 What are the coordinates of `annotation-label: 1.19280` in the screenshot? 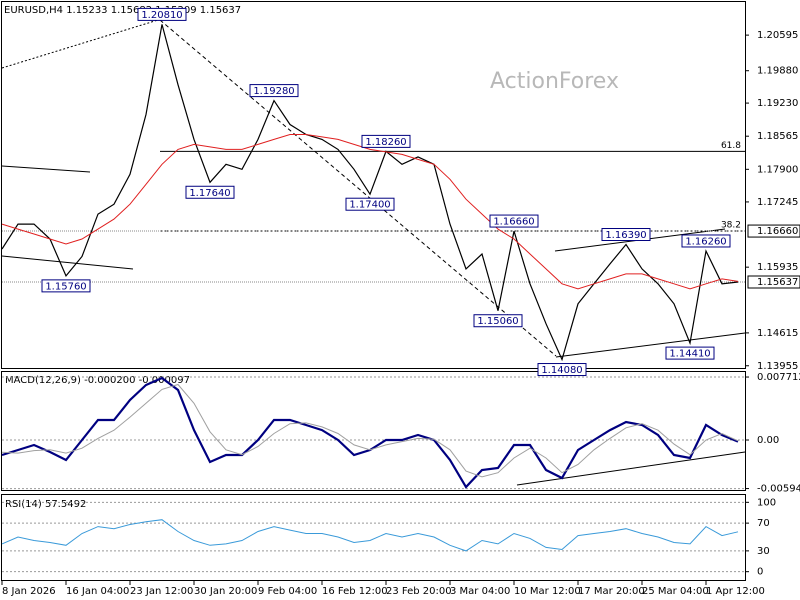 It's located at (273, 91).